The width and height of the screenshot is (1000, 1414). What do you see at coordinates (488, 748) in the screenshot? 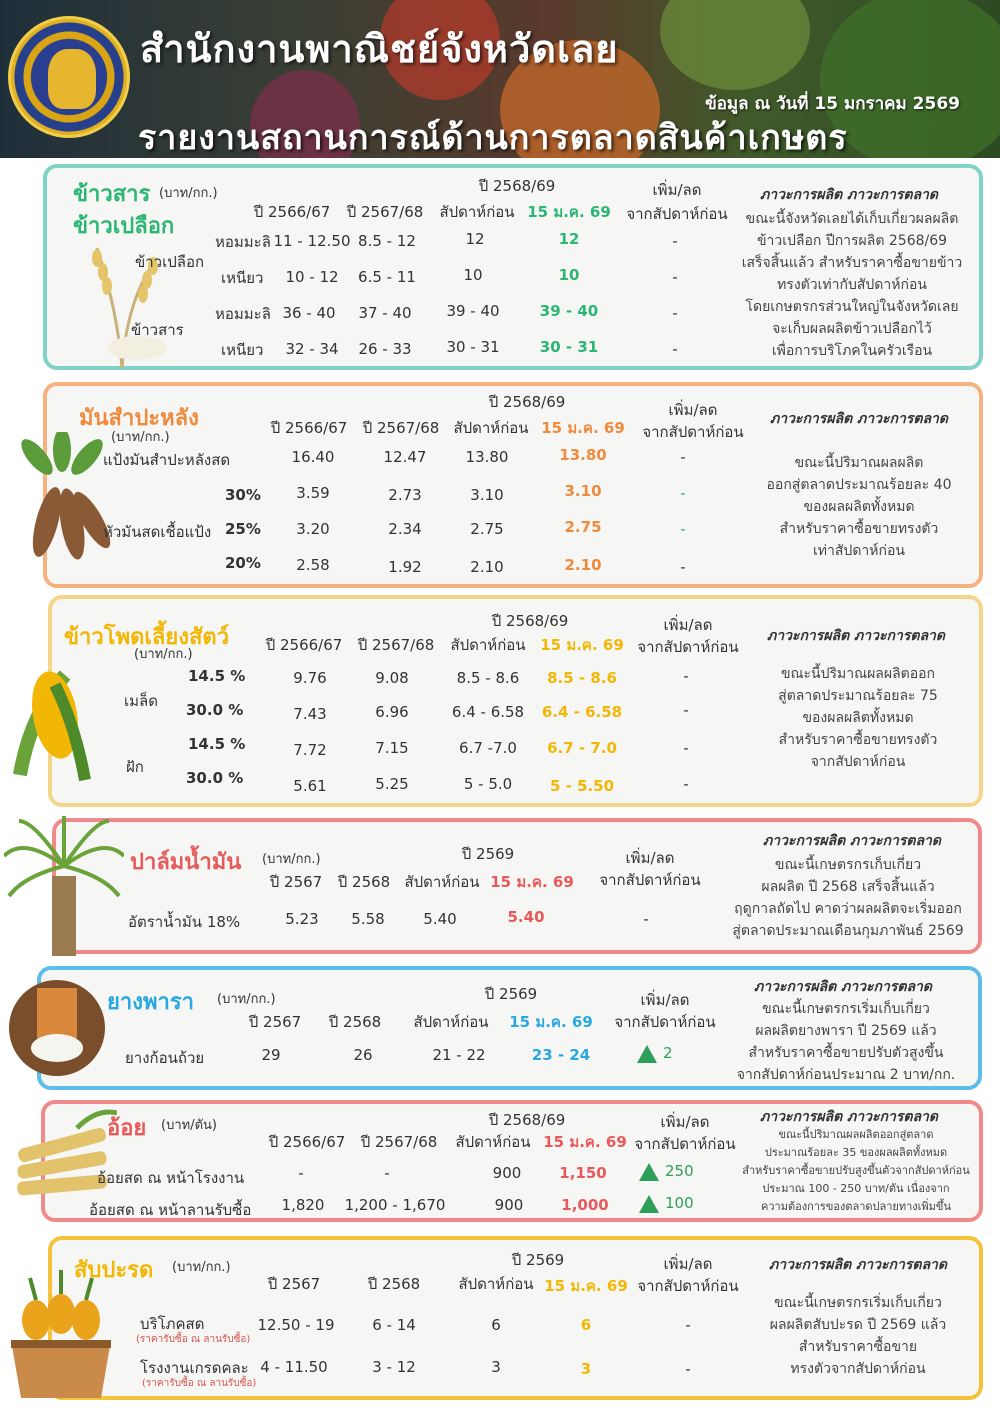
I see `corn-cell: 6.7 -7.0` at bounding box center [488, 748].